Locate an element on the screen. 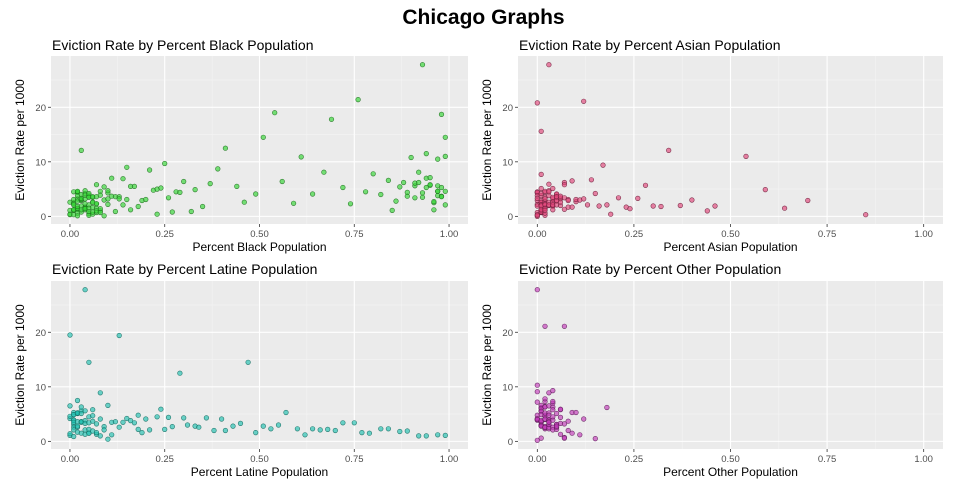 The width and height of the screenshot is (967, 487). y-tick-label: 10 is located at coordinates (507, 387).